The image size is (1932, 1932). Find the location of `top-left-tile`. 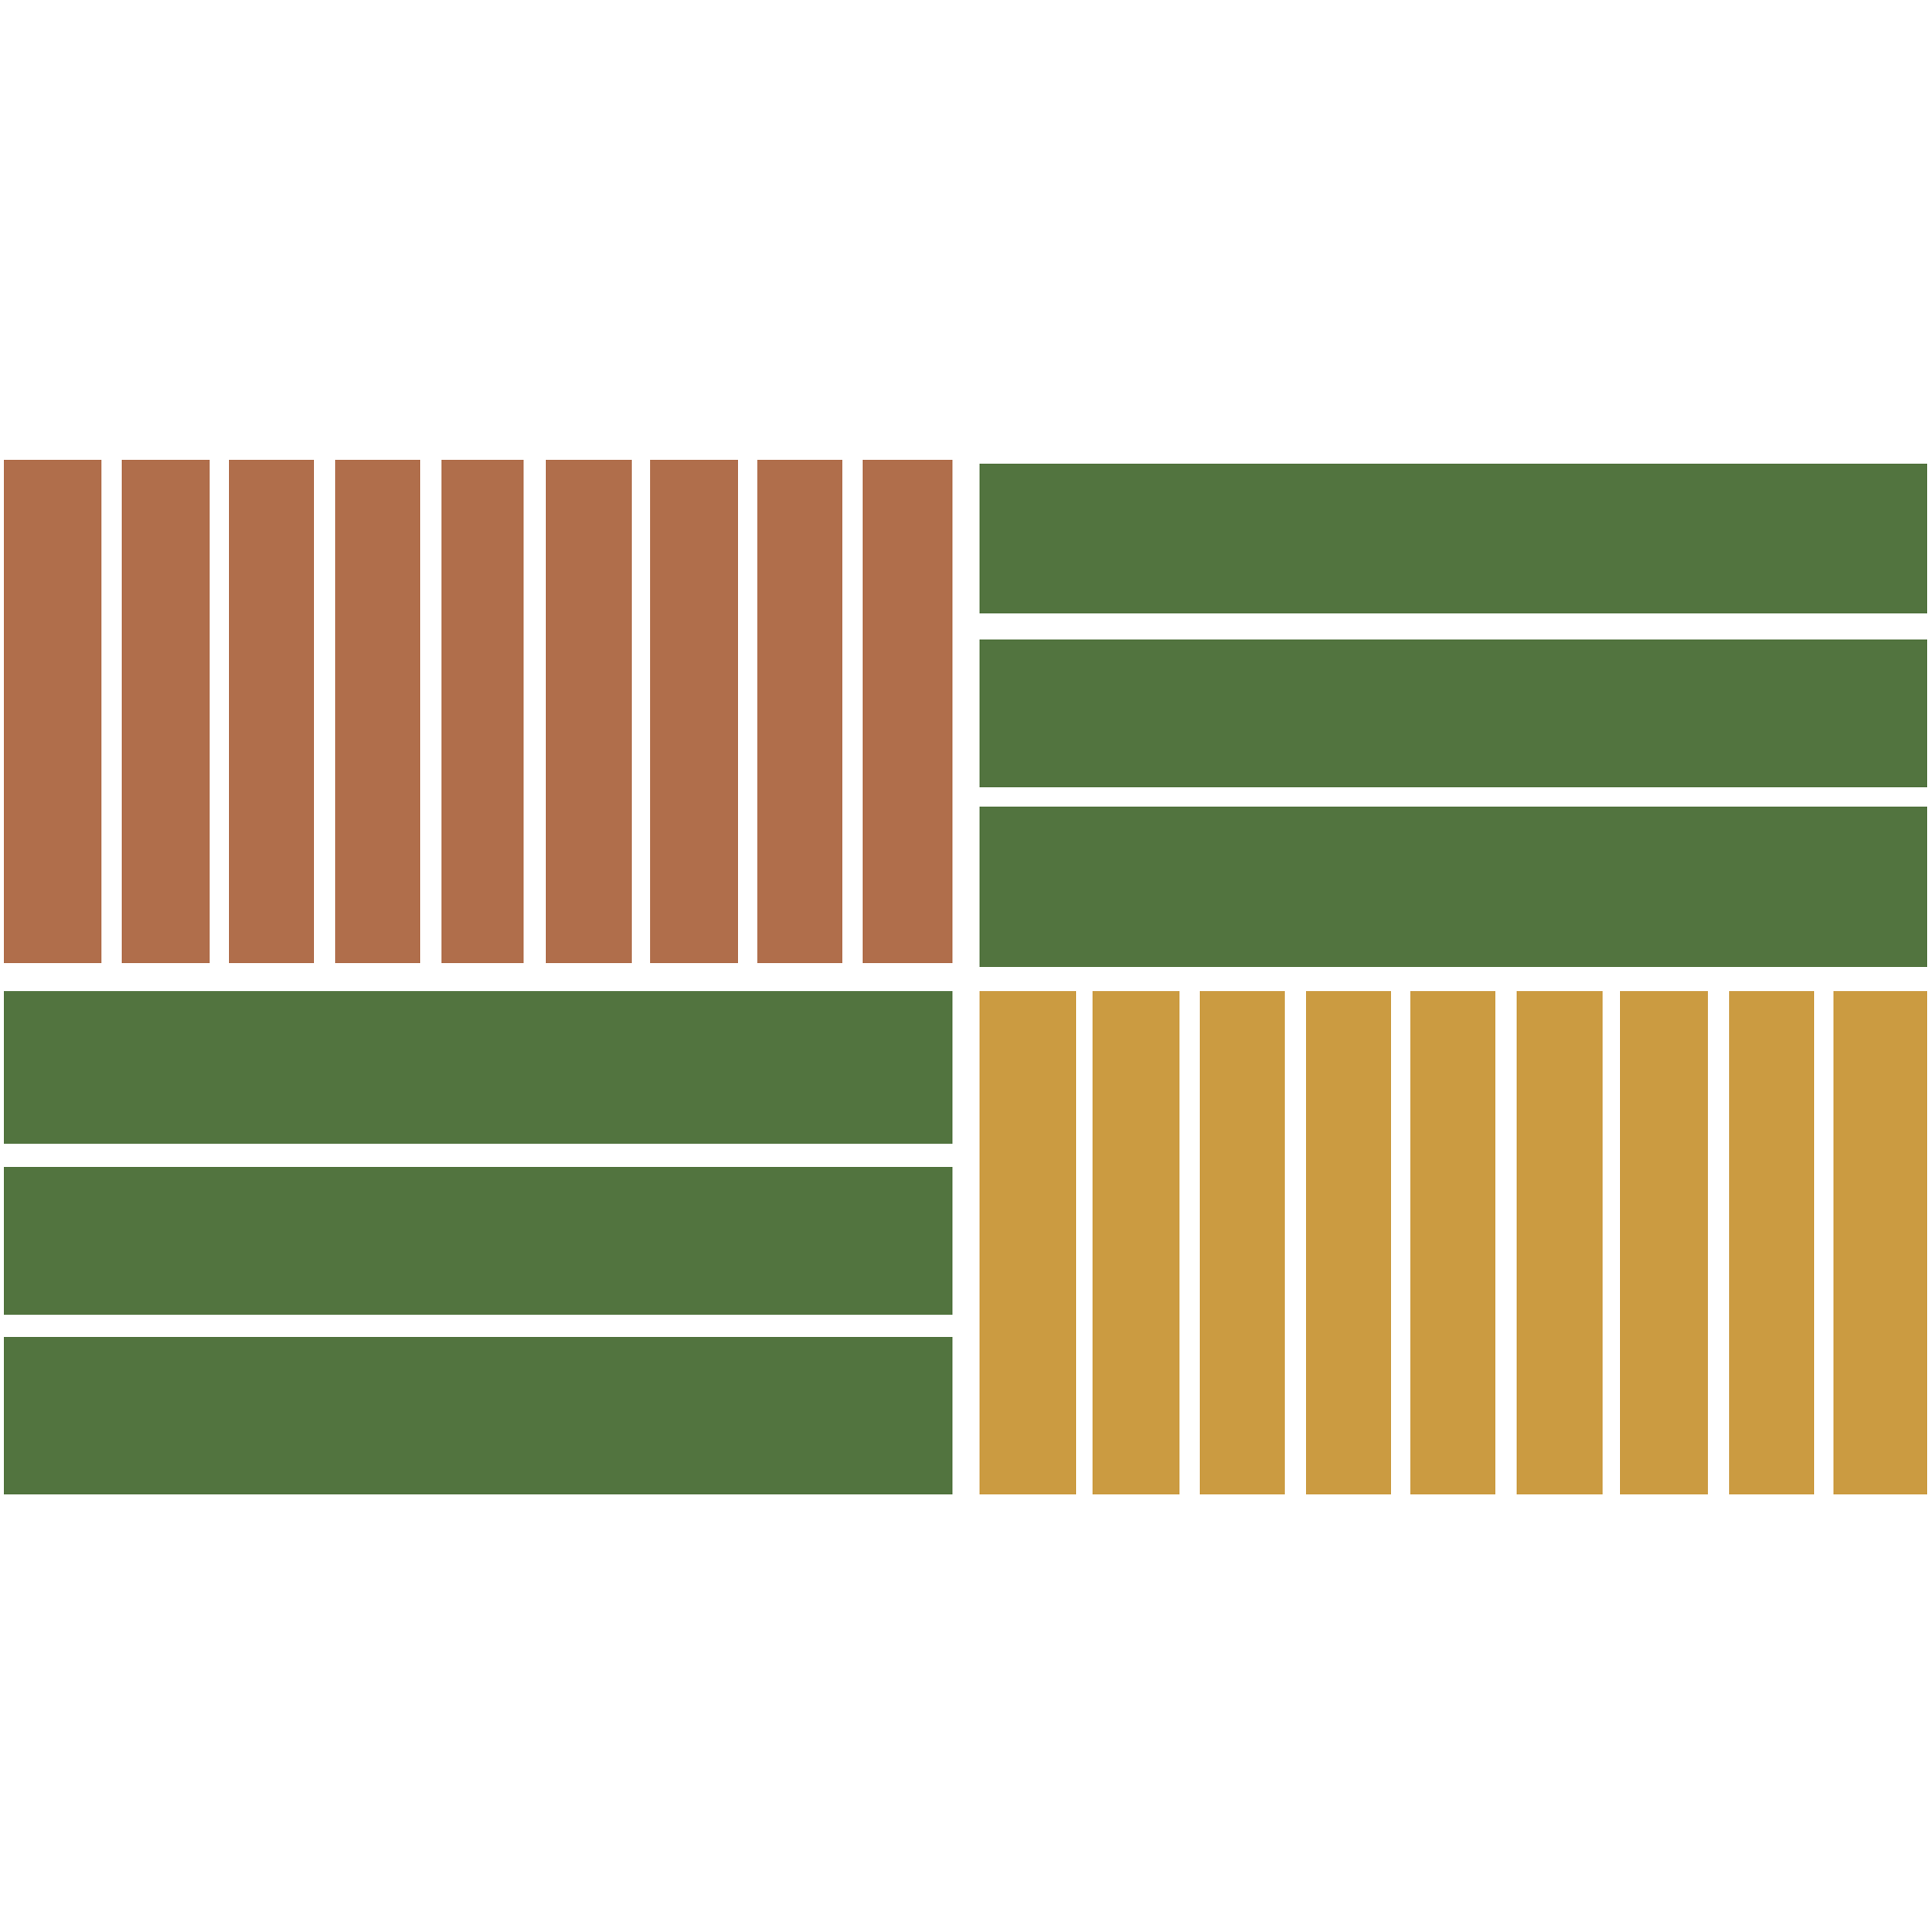

top-left-tile is located at coordinates (478, 711).